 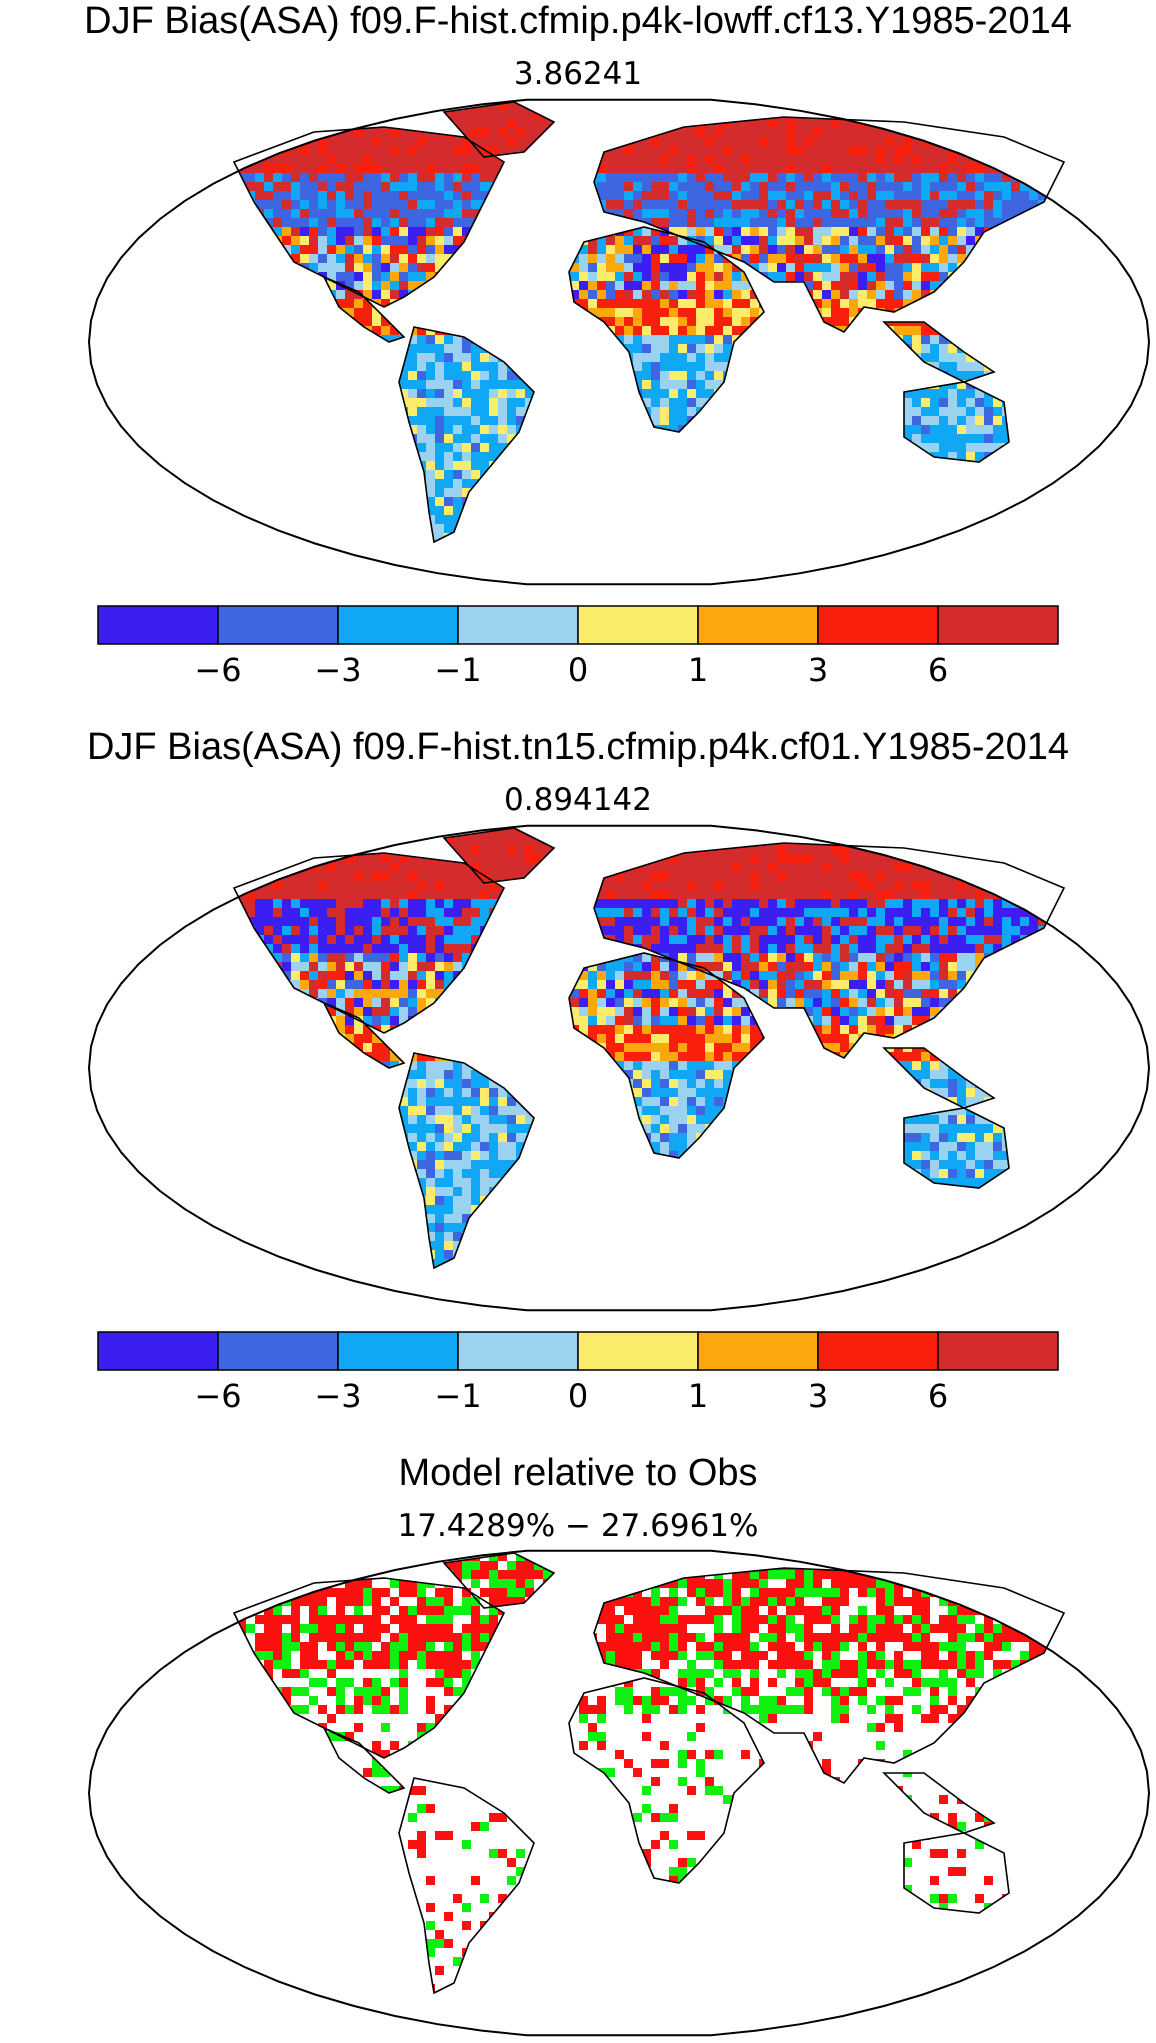 I want to click on panel-1-colorbar-labels: −6 −3 −1 0 1 3 6, so click(x=578, y=672).